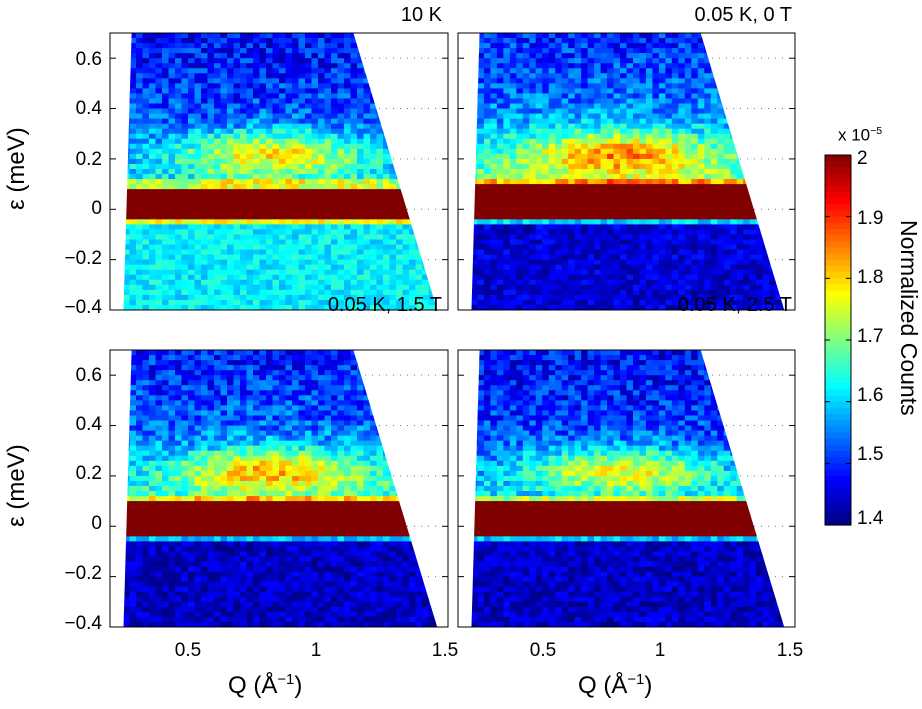  Describe the element at coordinates (734, 305) in the screenshot. I see `panel-title-2-5t: 0.05 K, 2.5 T` at that location.